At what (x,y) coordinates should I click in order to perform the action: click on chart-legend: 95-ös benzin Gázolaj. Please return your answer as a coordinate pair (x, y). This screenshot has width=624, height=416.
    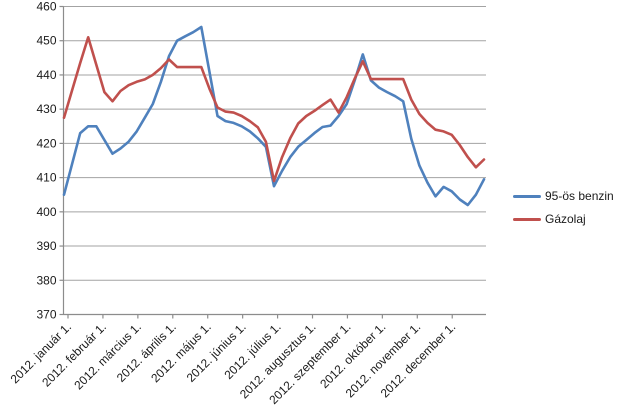
    Looking at the image, I should click on (563, 211).